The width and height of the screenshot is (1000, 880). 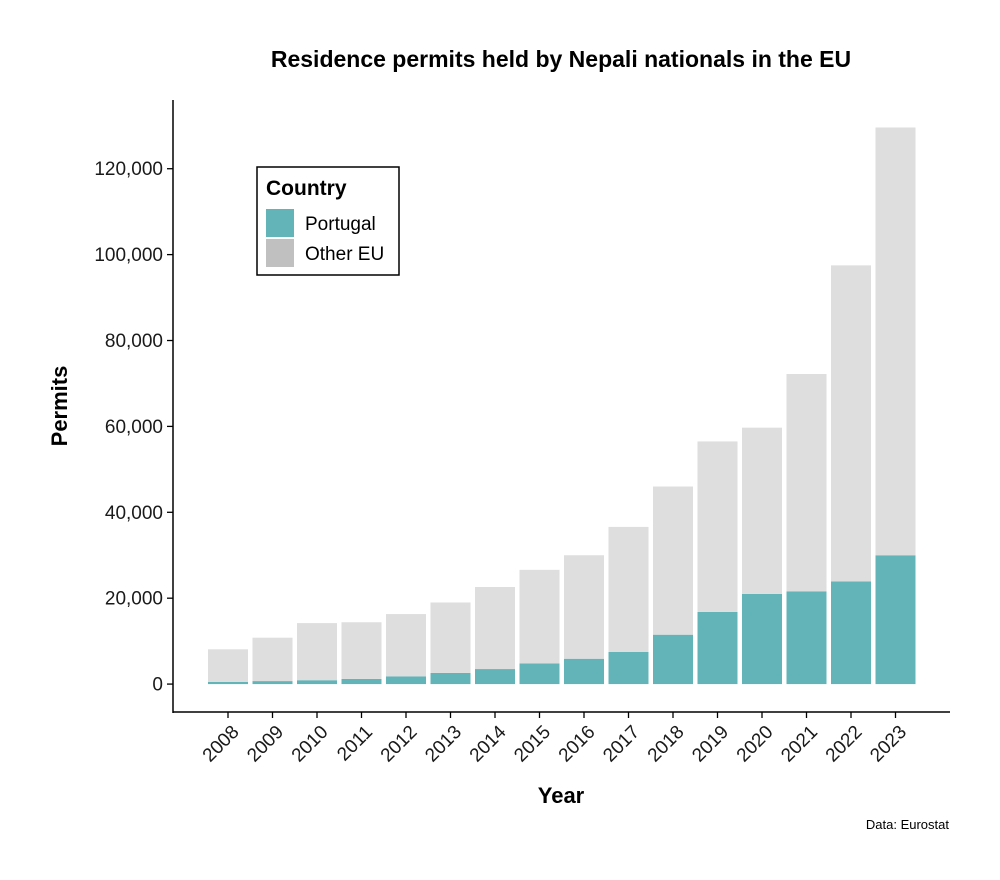 I want to click on bar-other-eu-2009, so click(x=272, y=659).